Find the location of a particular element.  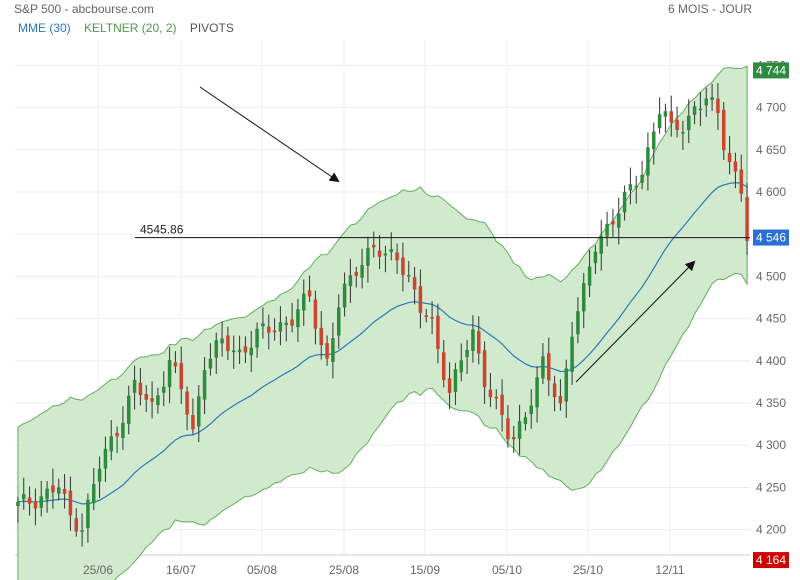

legend-keltner: KELTNER (20, 2) is located at coordinates (130, 28).